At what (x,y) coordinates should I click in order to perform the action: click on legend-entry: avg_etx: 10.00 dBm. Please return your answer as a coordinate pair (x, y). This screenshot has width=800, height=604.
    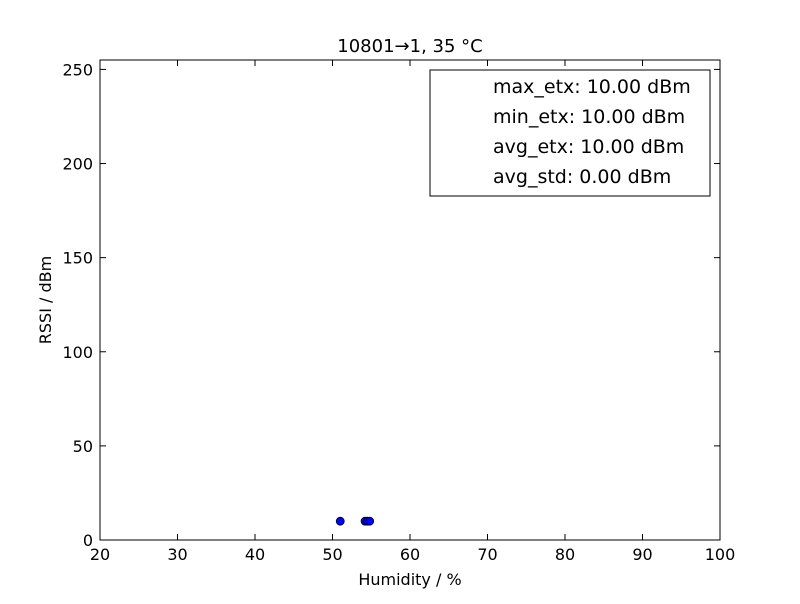
    Looking at the image, I should click on (588, 147).